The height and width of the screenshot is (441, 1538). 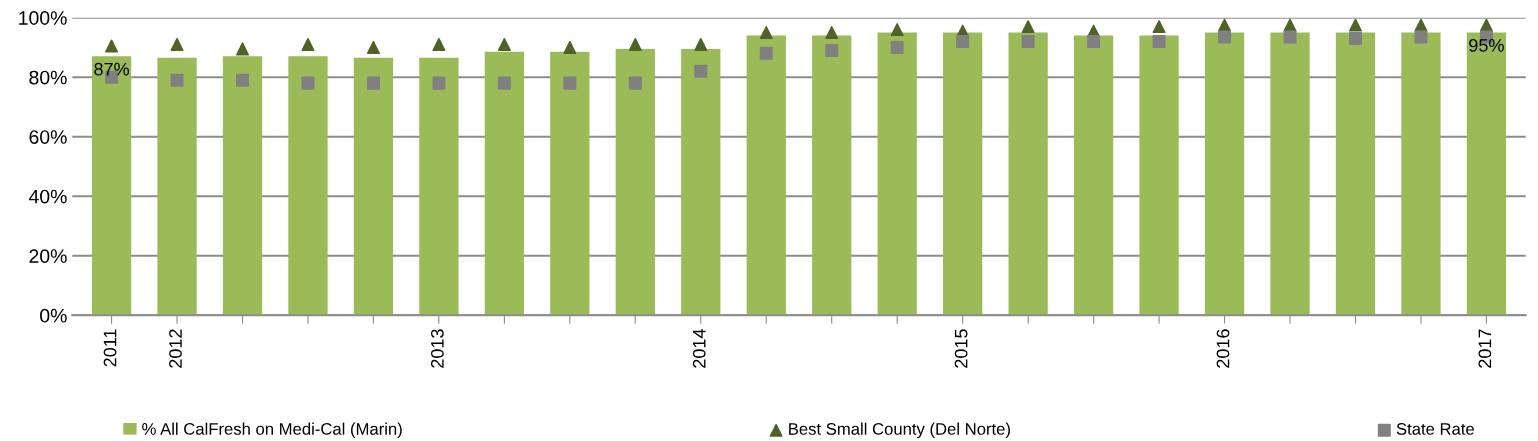 I want to click on x-tick-label: 2015, so click(x=961, y=348).